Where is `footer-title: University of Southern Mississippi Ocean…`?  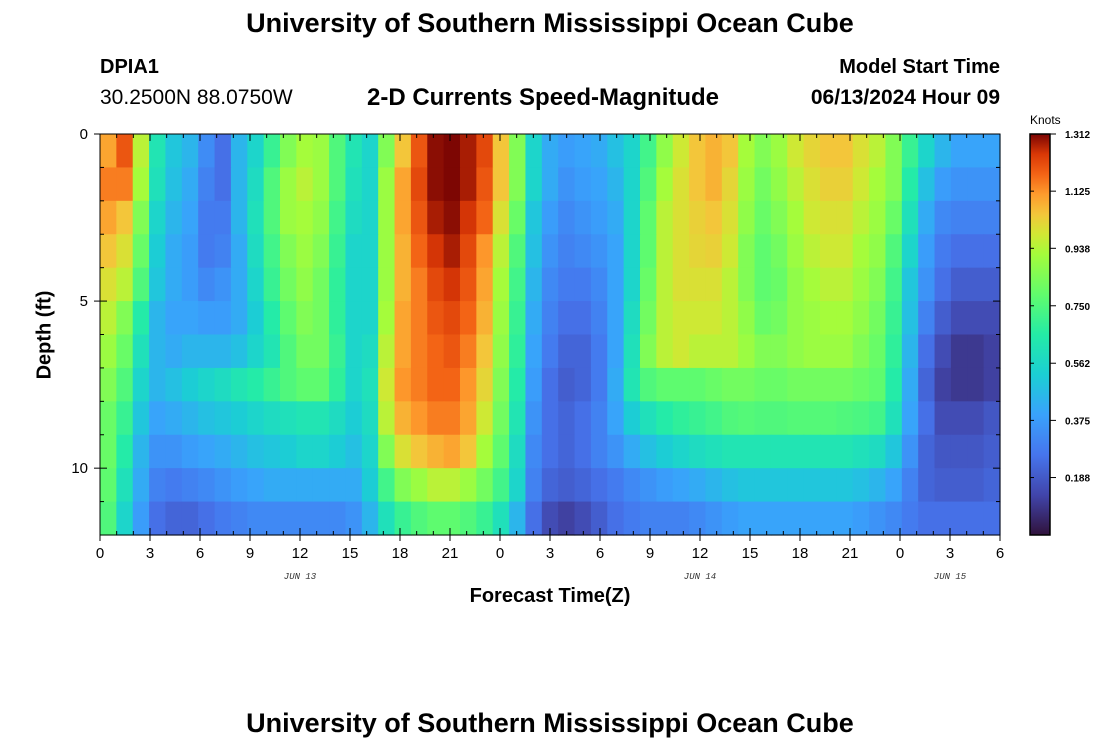 footer-title: University of Southern Mississippi Ocean… is located at coordinates (550, 723).